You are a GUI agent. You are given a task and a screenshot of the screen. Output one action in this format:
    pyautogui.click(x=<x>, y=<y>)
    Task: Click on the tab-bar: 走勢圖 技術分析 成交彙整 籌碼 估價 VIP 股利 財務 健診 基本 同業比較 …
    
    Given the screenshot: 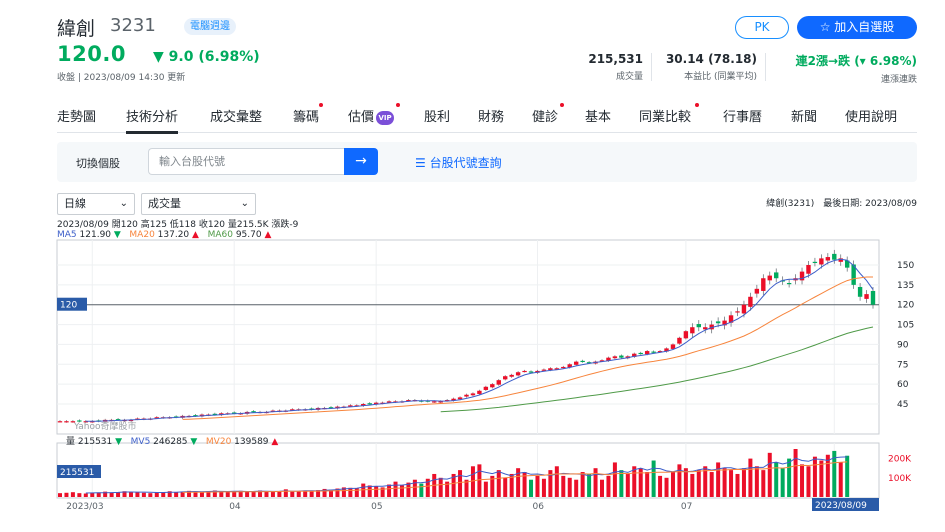 What is the action you would take?
    pyautogui.click(x=487, y=117)
    